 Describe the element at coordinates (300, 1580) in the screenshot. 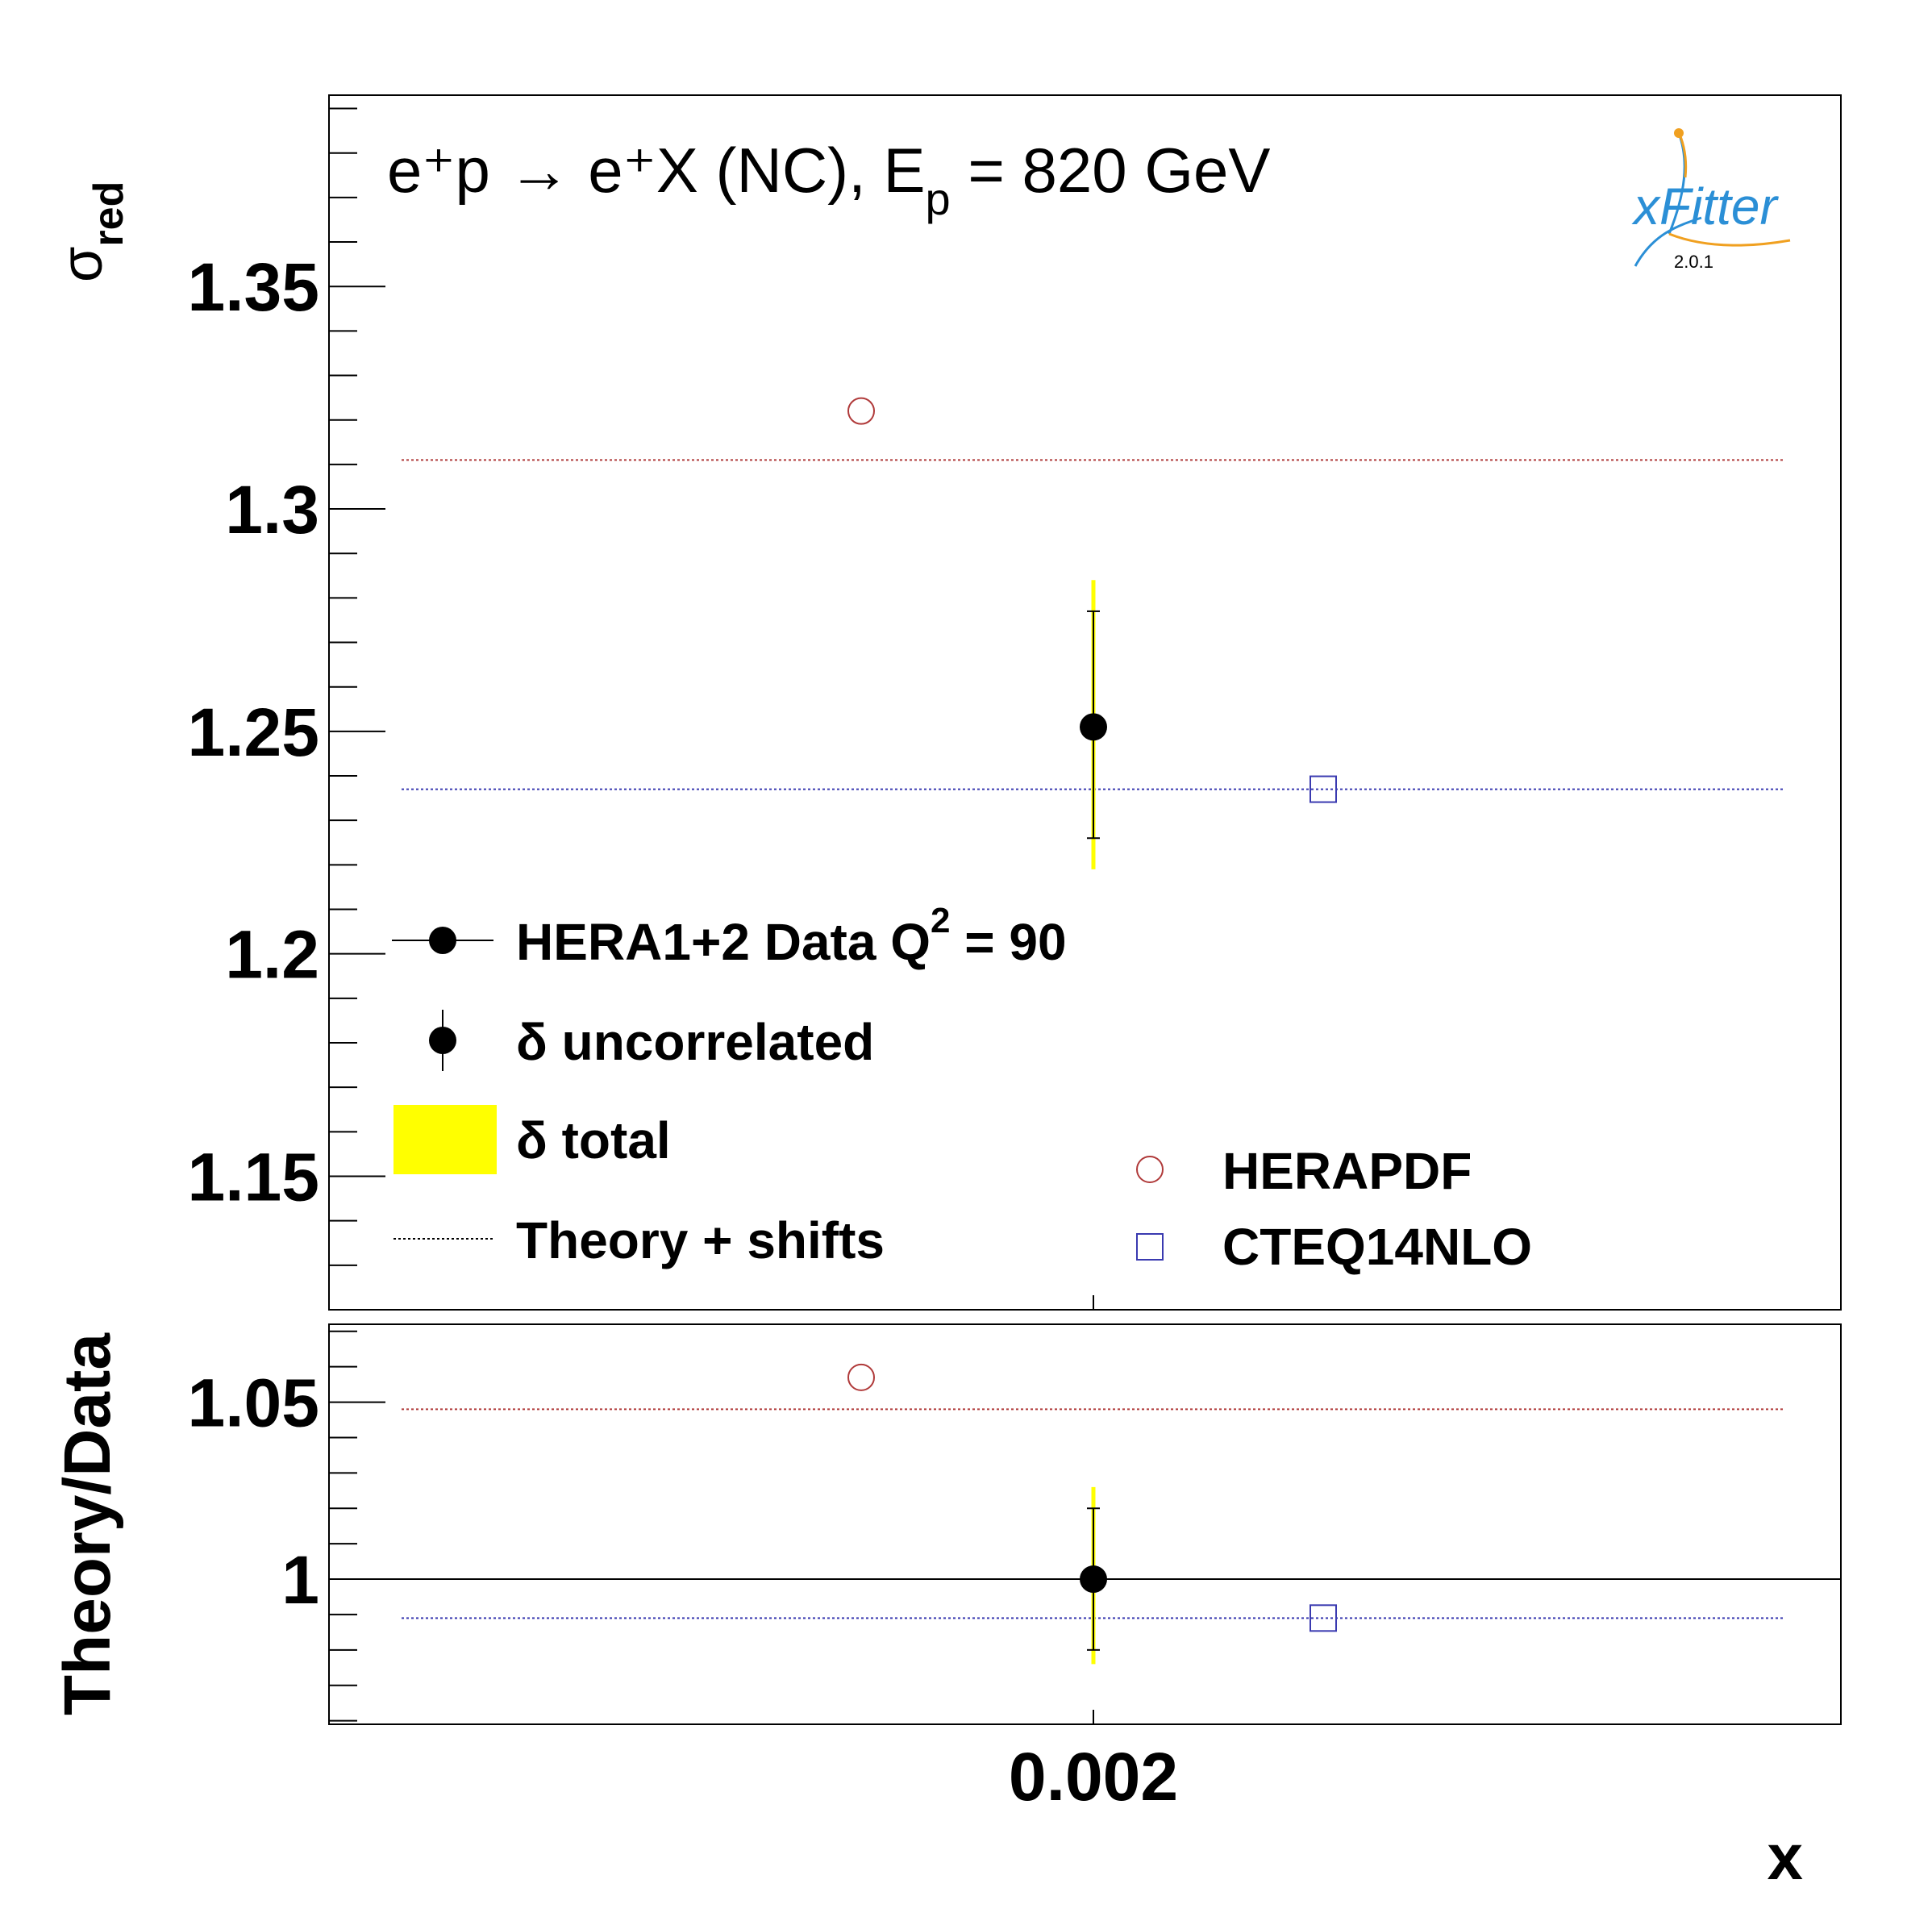

I see `ratio-y-tick-label: 1` at that location.